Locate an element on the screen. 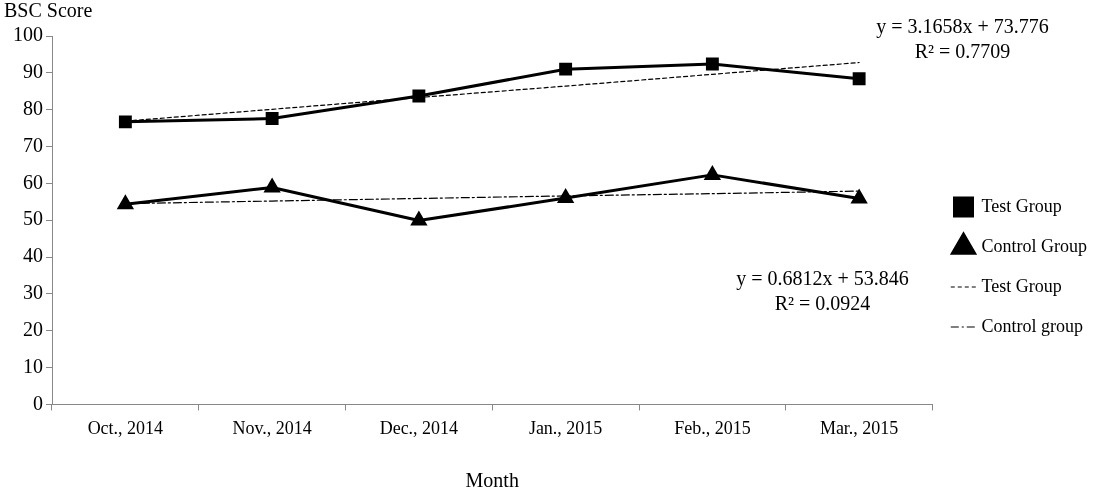  annotation: y = 3.1658x + 73.776 R² = 0.7709 is located at coordinates (962, 39).